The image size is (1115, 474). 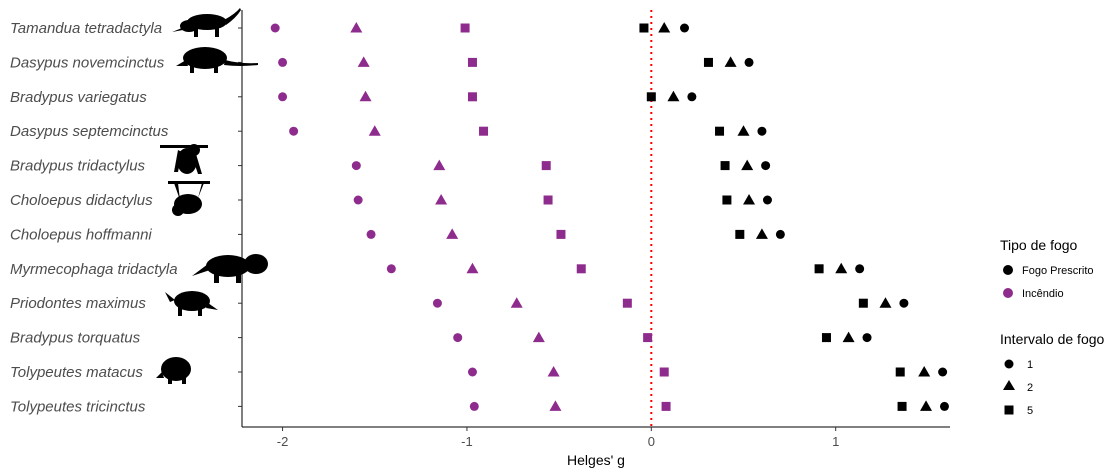 I want to click on species-label: Priodontes maximus, so click(x=78, y=303).